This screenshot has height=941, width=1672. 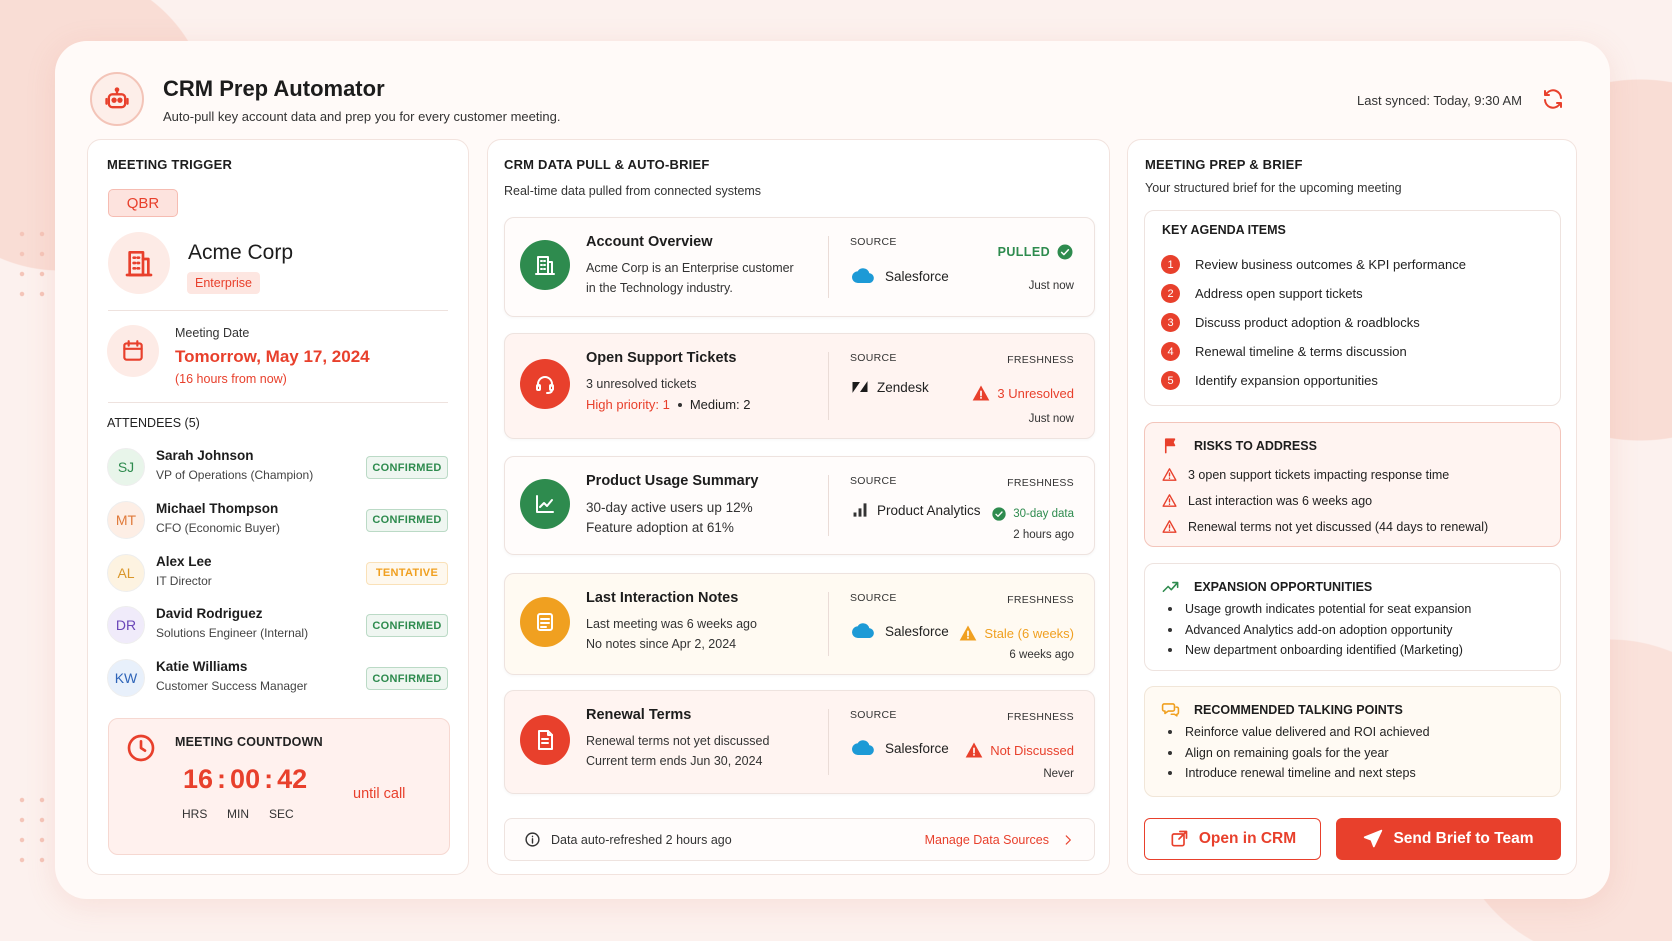 I want to click on send-brief-button: Send Brief to Team, so click(x=1448, y=839).